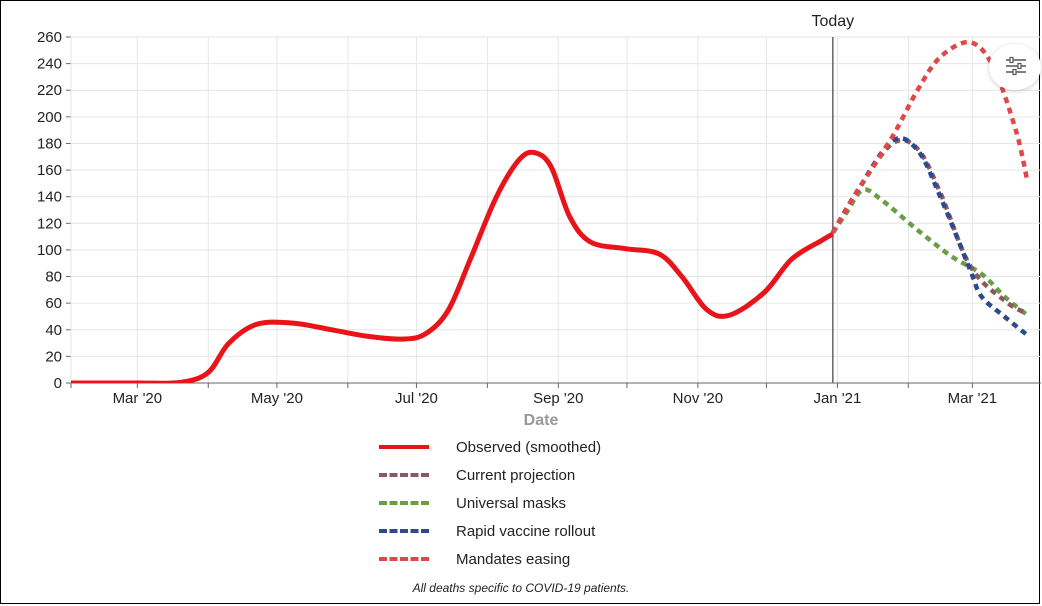 This screenshot has height=606, width=1042. I want to click on y-tick-label: 180, so click(49, 143).